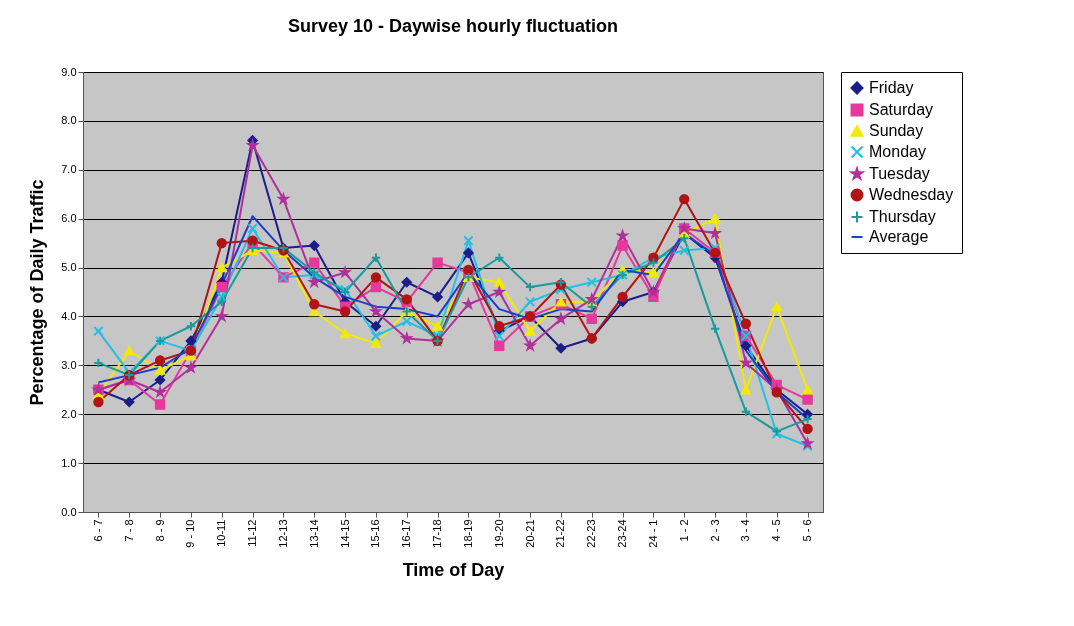 The height and width of the screenshot is (626, 1074). I want to click on x-tick-label: 23-24, so click(622, 533).